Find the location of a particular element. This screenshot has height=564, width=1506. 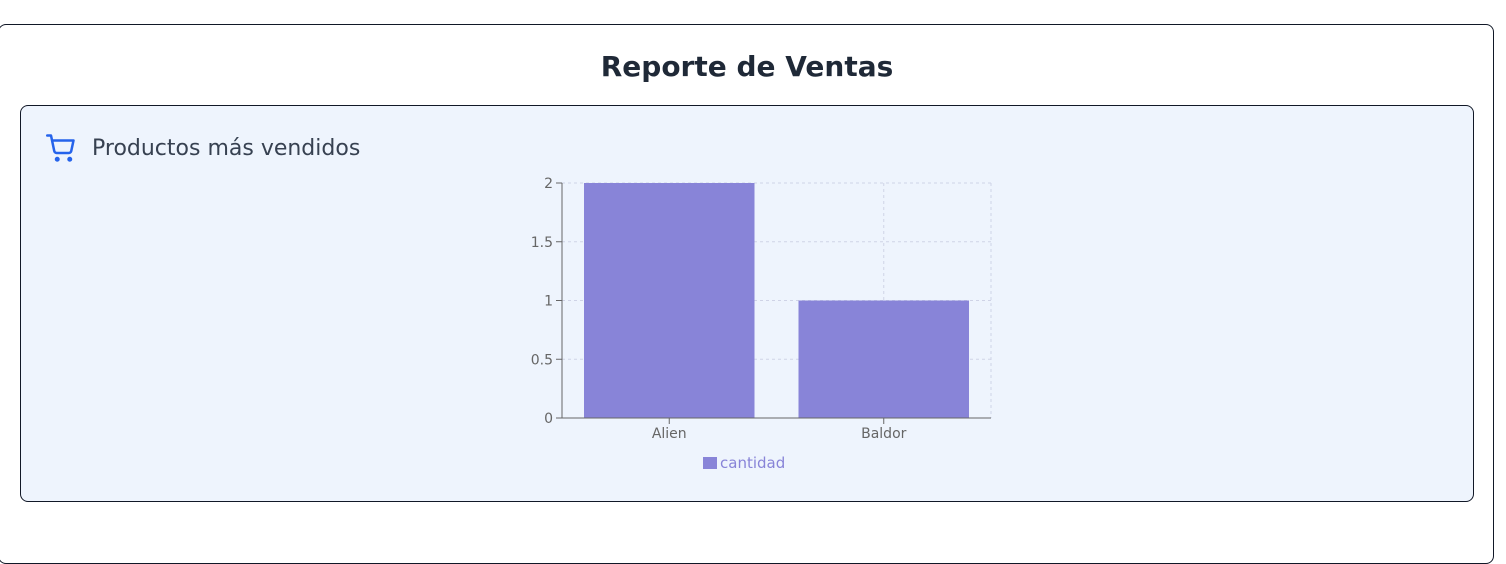

y-tick-label: 0 is located at coordinates (548, 419).